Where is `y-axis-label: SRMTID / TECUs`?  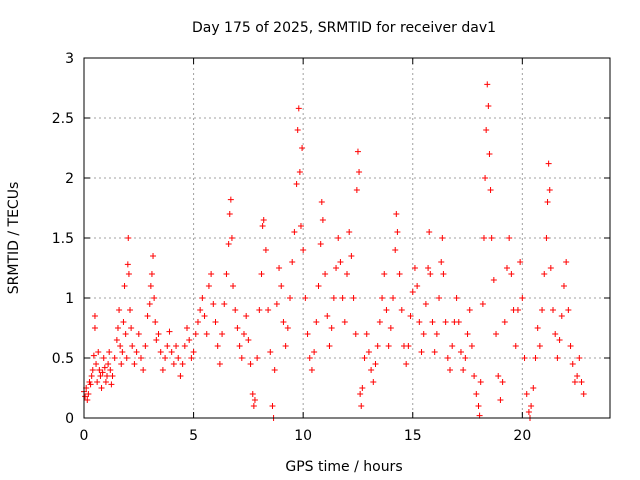 y-axis-label: SRMTID / TECUs is located at coordinates (14, 238).